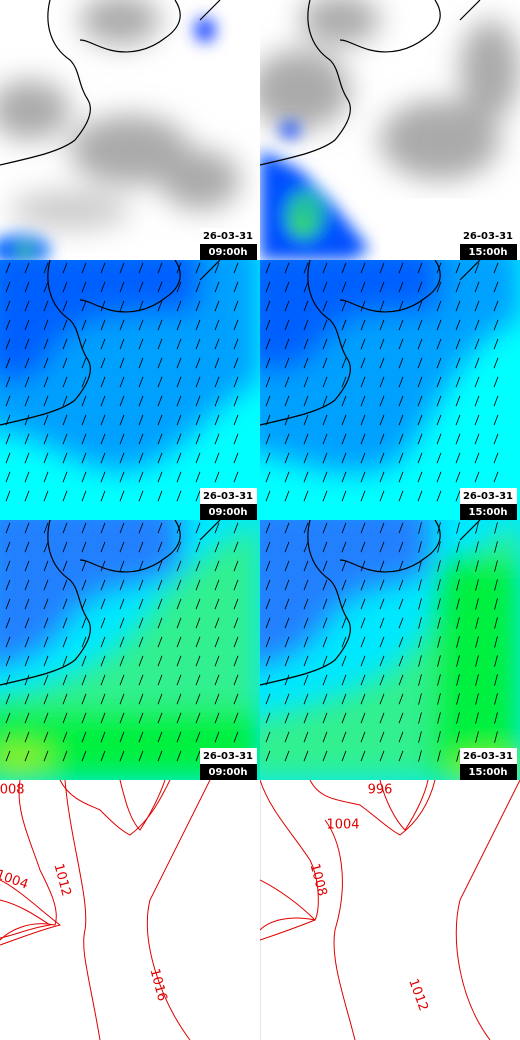  I want to click on cloud-panel, so click(390, 130).